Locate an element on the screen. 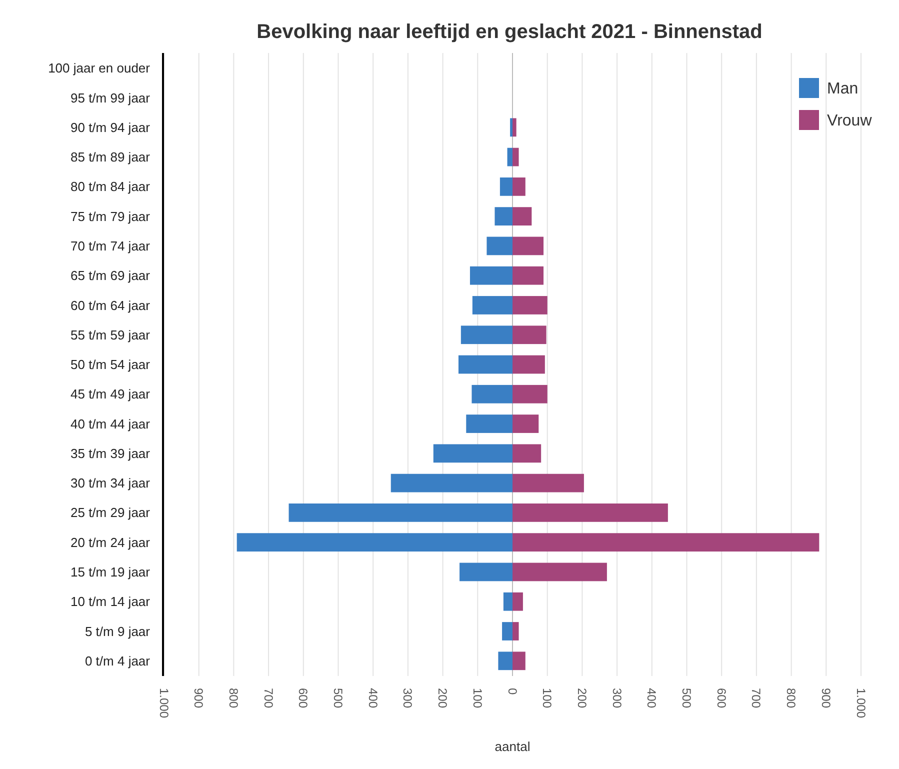 This screenshot has width=899, height=769. y-tick-label: 65 t/m 69 jaar is located at coordinates (110, 276).